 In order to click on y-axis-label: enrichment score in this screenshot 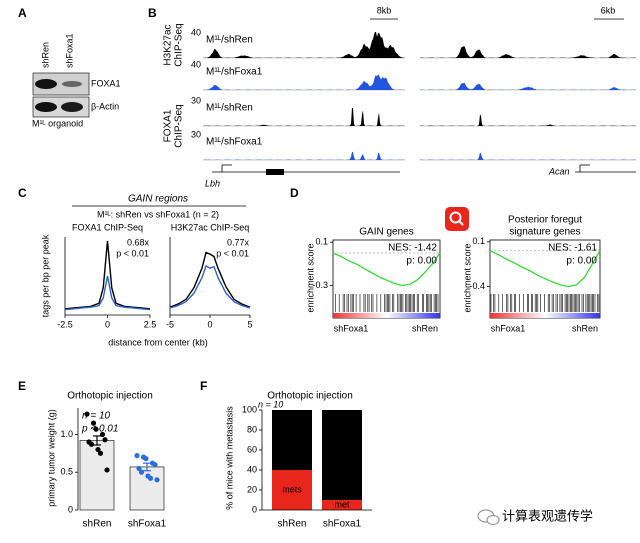, I will do `click(467, 277)`.